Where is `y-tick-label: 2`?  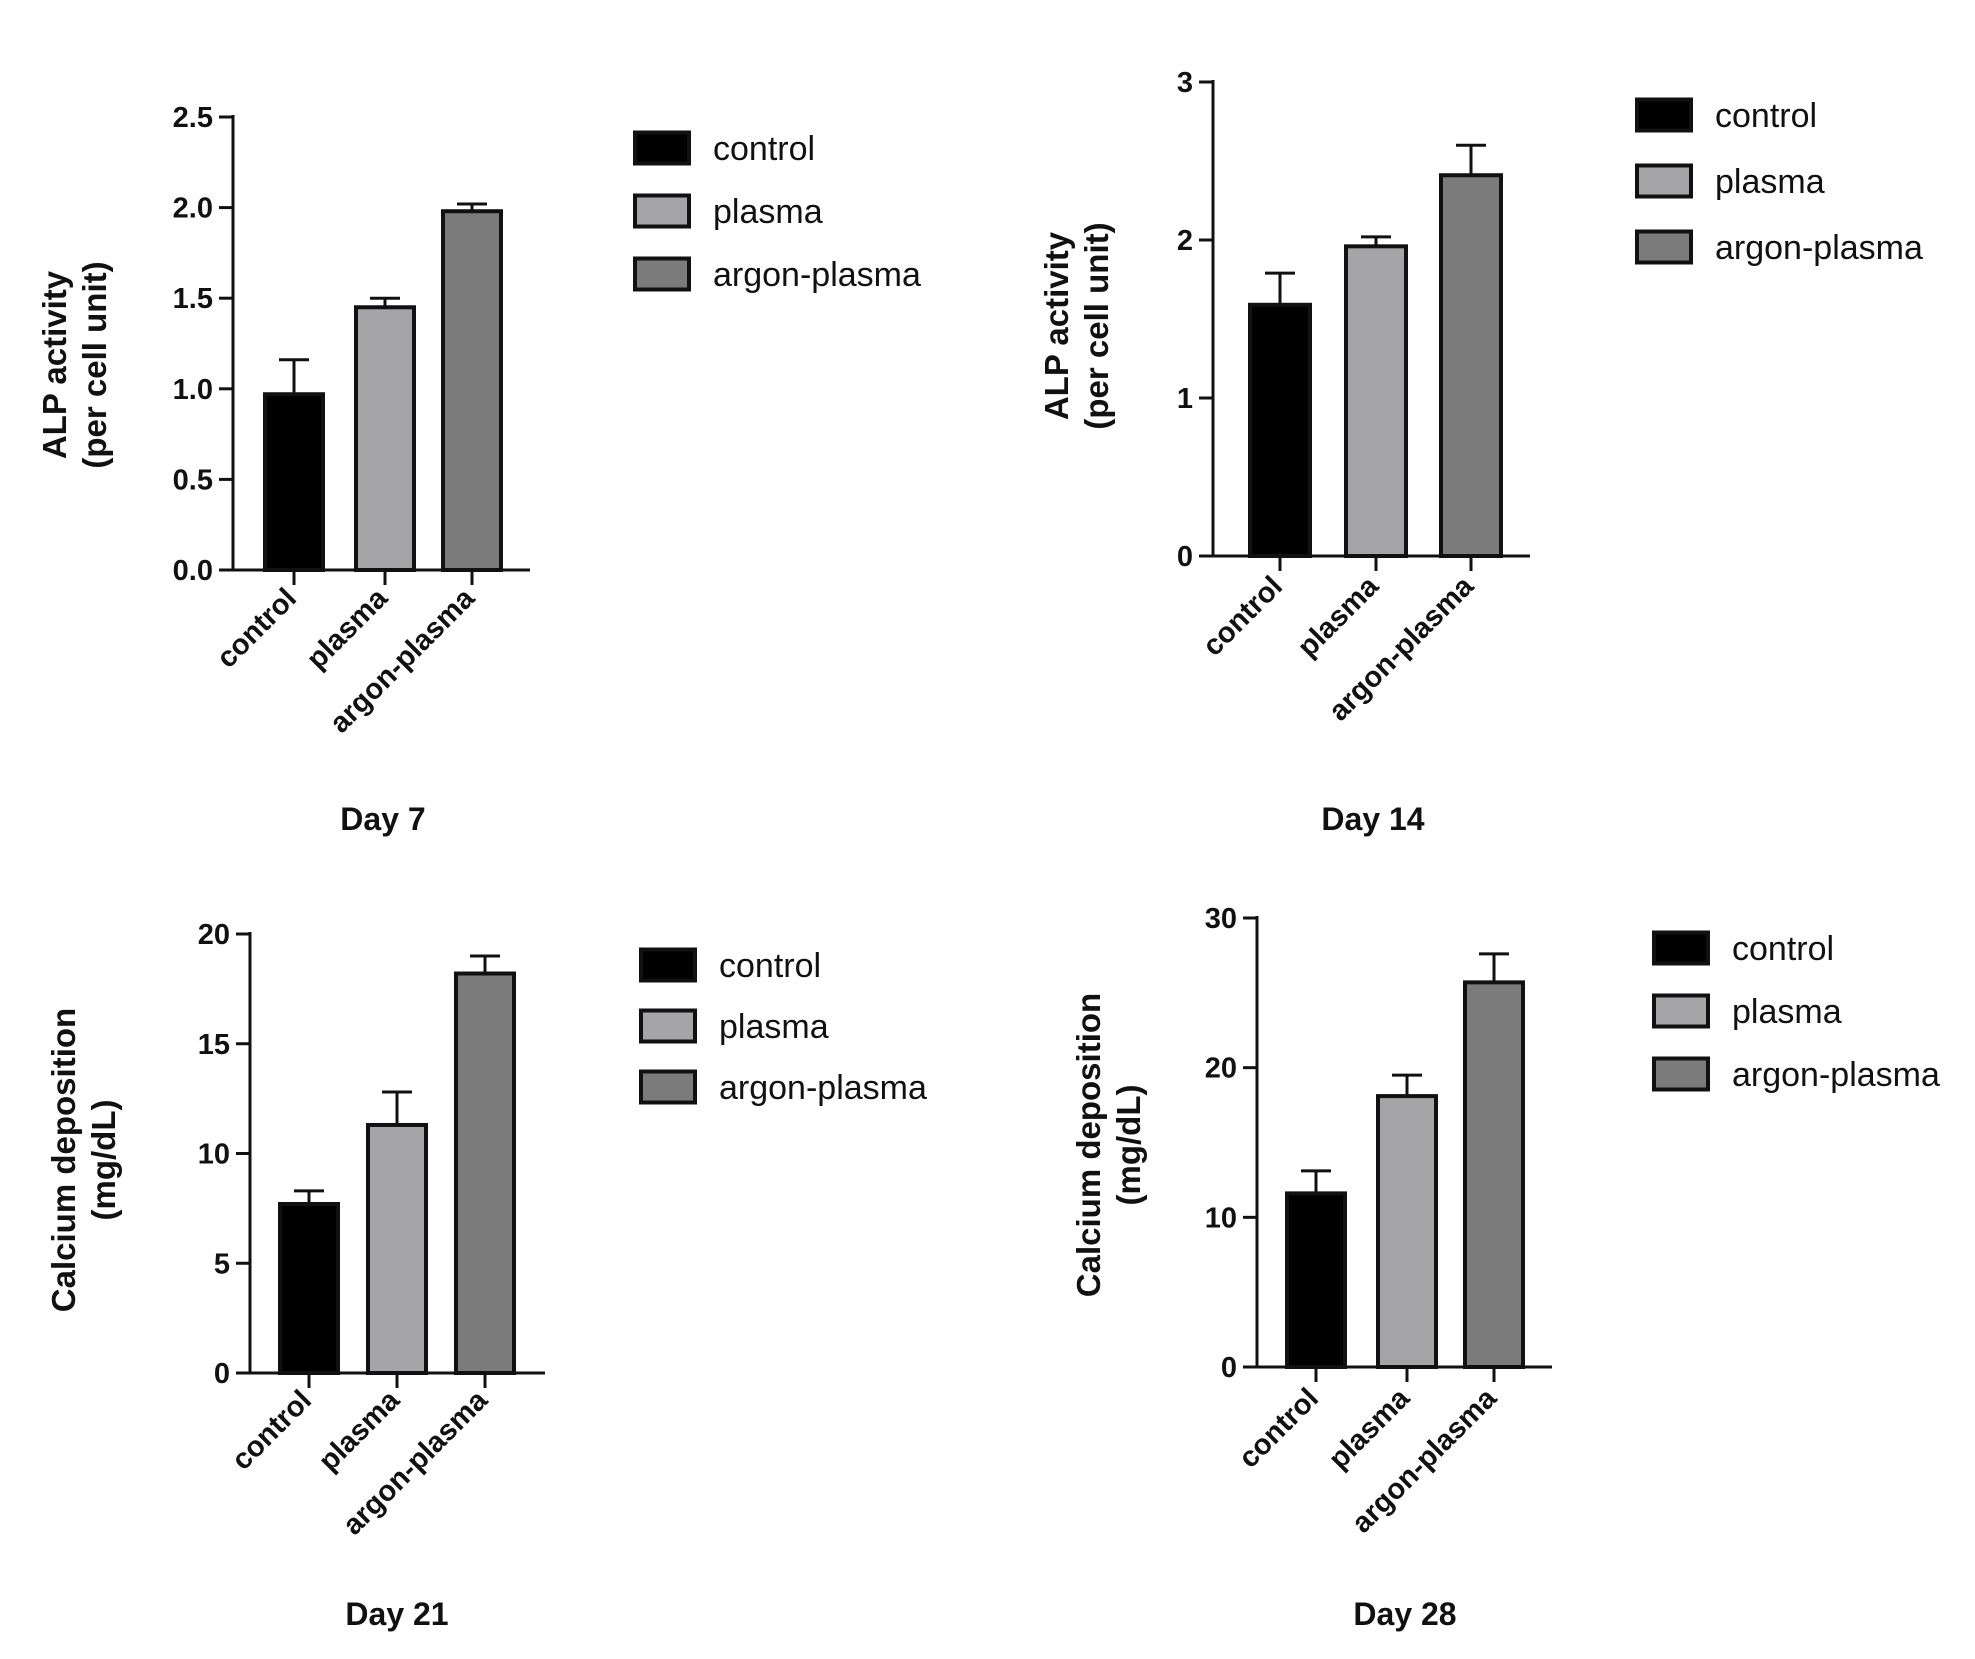 y-tick-label: 2 is located at coordinates (1185, 241).